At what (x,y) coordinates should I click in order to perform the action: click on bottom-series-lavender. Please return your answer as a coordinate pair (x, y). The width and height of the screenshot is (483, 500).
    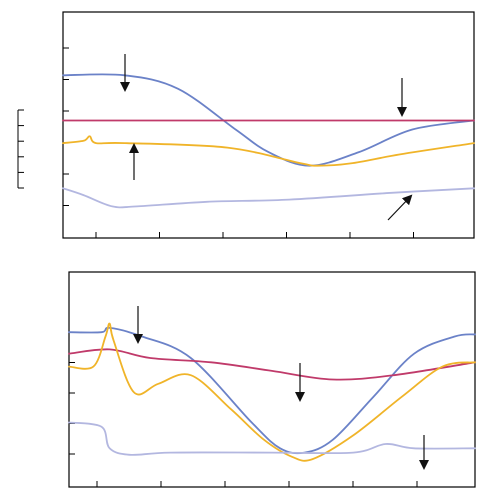
    Looking at the image, I should click on (272, 438).